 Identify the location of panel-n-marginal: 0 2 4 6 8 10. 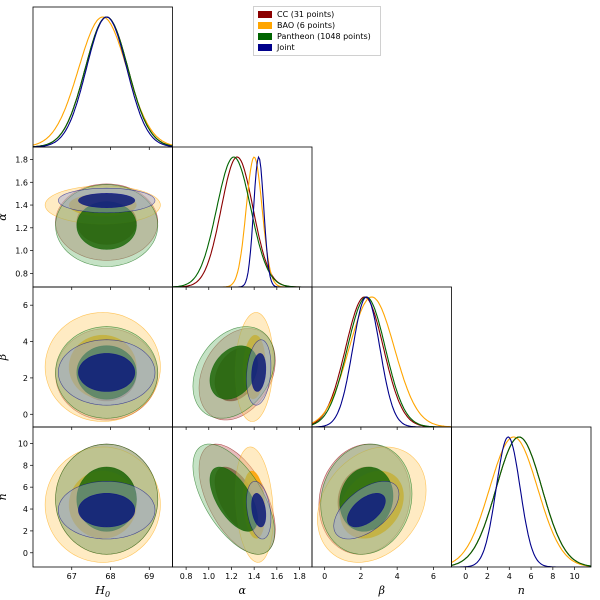
(521, 503).